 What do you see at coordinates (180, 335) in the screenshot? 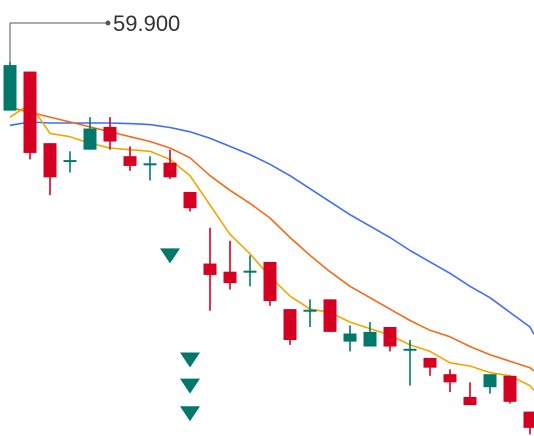
I see `signal-layer` at bounding box center [180, 335].